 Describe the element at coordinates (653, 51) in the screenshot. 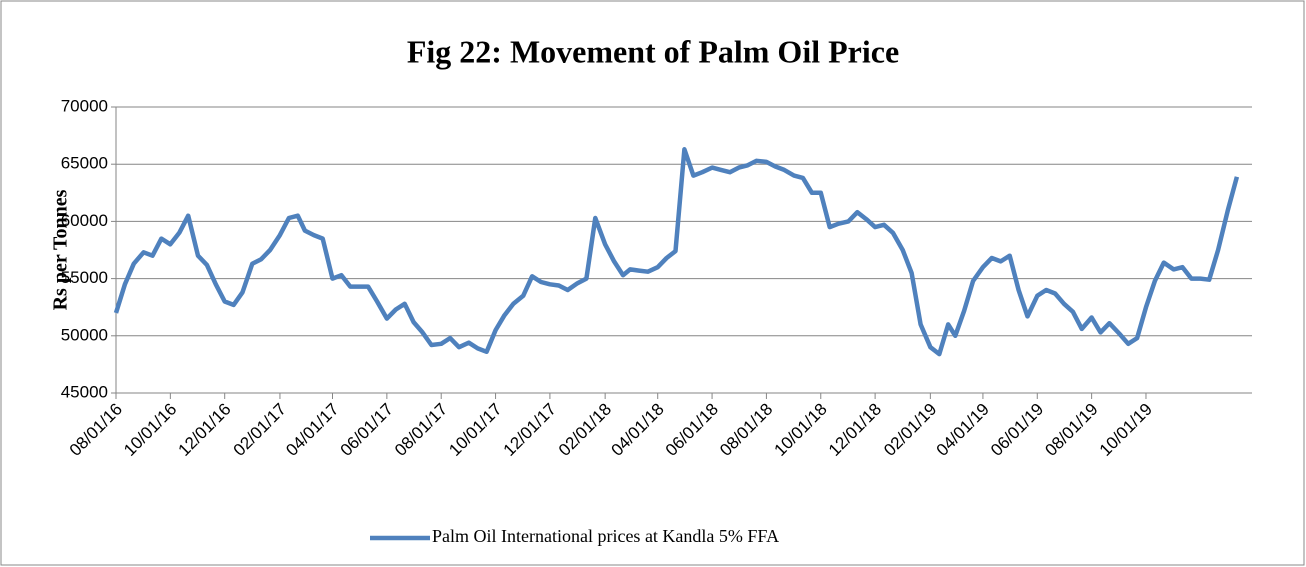

I see `chart-title: Fig 22: Movement of Palm Oil Price` at that location.